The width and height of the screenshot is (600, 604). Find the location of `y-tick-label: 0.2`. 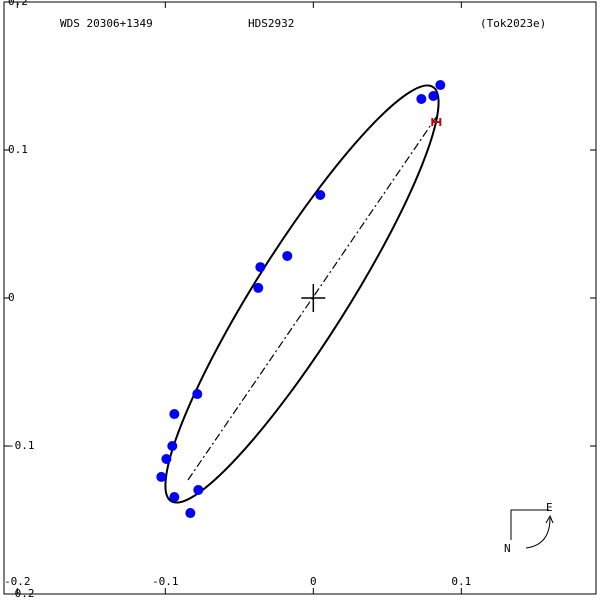

y-tick-label: 0.2 is located at coordinates (18, 4).